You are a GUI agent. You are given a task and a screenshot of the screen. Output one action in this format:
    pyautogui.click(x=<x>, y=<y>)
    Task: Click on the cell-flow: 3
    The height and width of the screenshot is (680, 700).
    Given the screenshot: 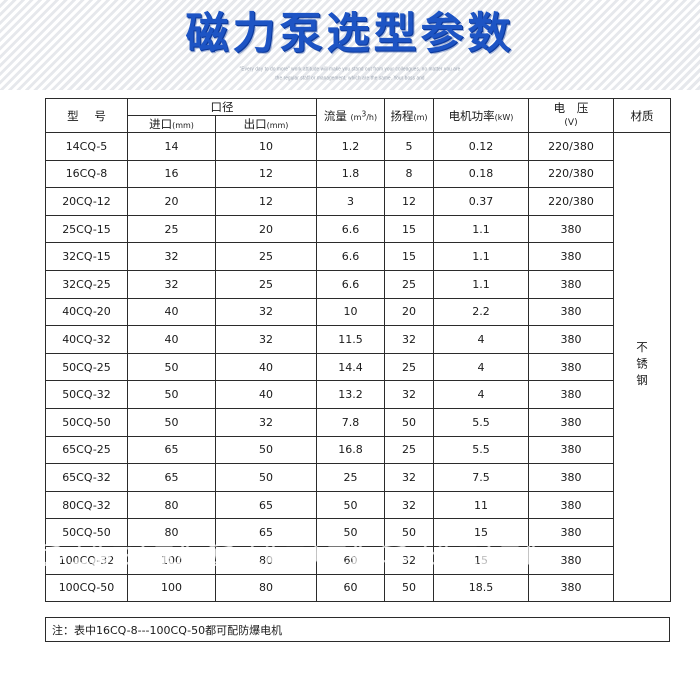 What is the action you would take?
    pyautogui.click(x=350, y=201)
    